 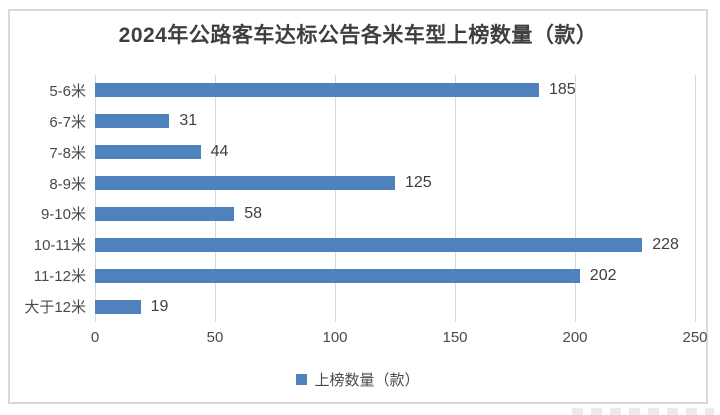 What do you see at coordinates (95, 337) in the screenshot?
I see `x-axis-tick-label: 0` at bounding box center [95, 337].